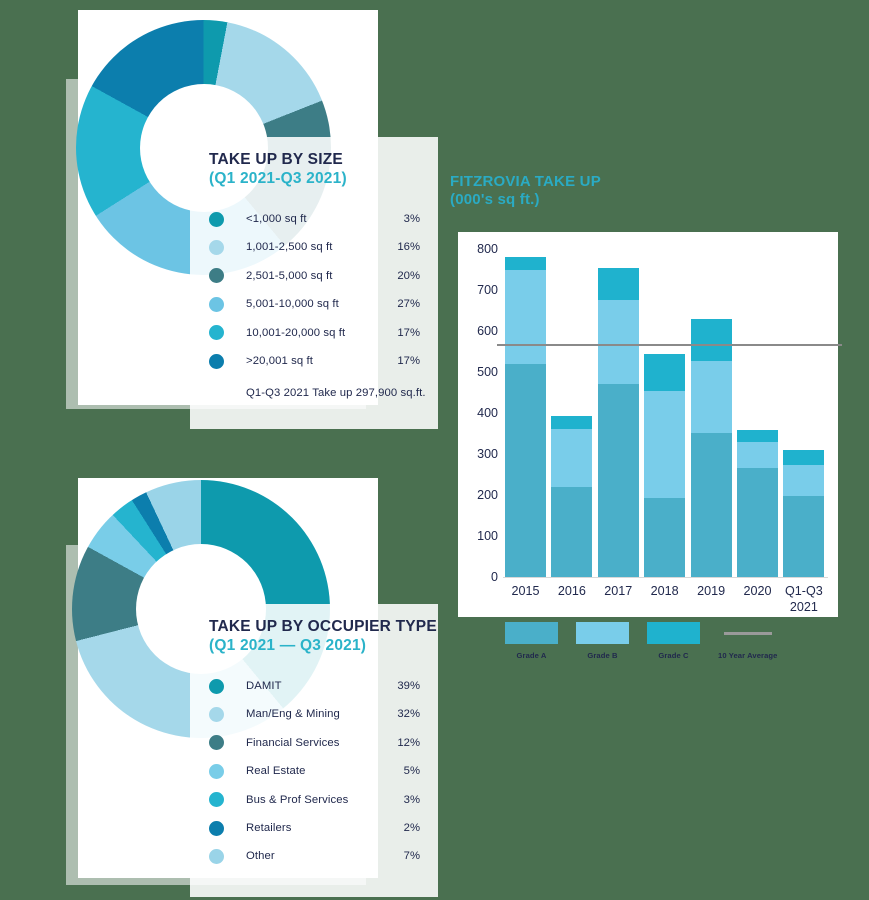 Image resolution: width=869 pixels, height=900 pixels. What do you see at coordinates (487, 290) in the screenshot?
I see `y-axis-tick: 700` at bounding box center [487, 290].